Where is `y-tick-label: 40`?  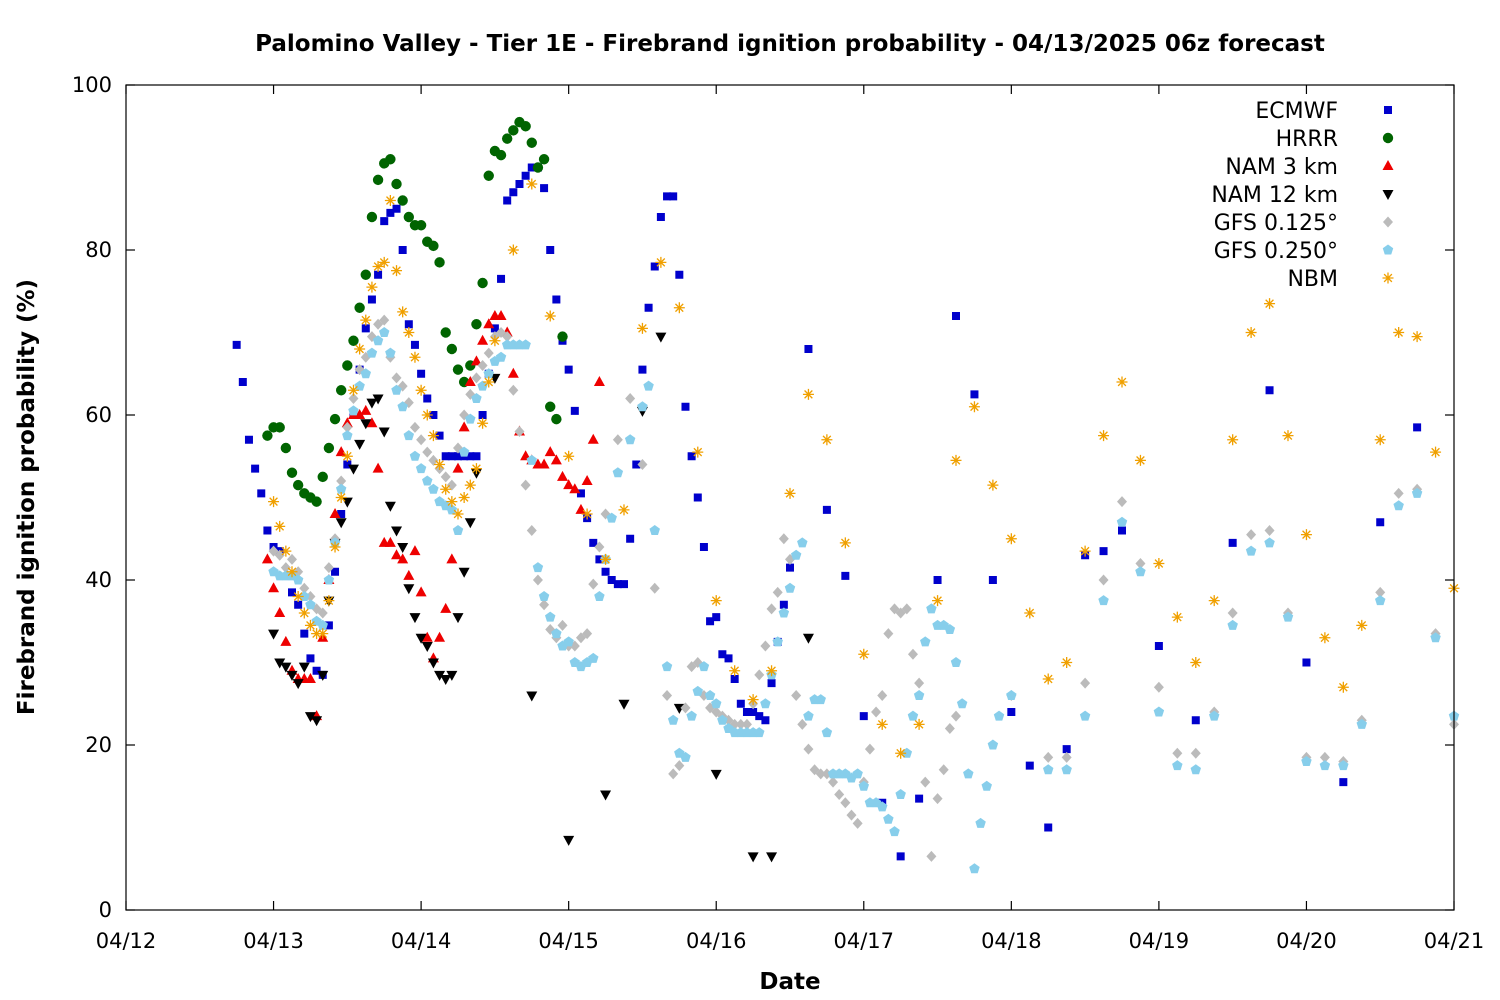 y-tick-label: 40 is located at coordinates (98, 580).